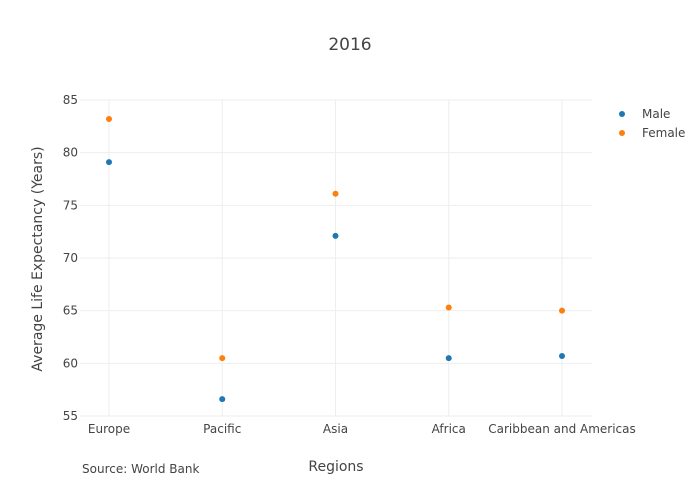 The height and width of the screenshot is (500, 700). I want to click on y-tick-label: 80, so click(70, 153).